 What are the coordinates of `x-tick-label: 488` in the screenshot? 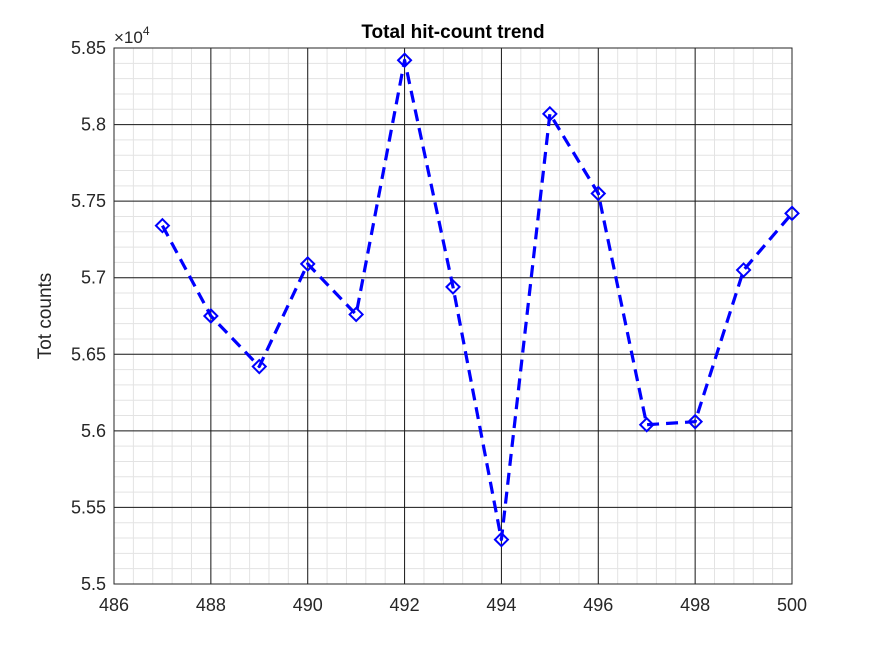 It's located at (211, 605).